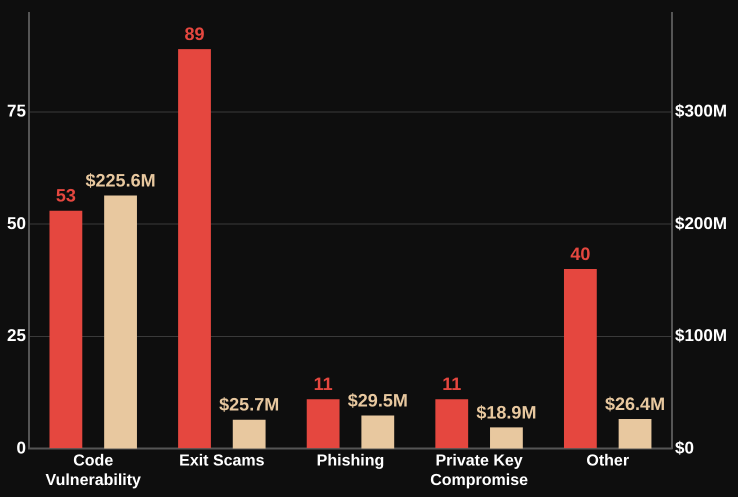 The height and width of the screenshot is (497, 738). I want to click on data-label: $25.7M, so click(249, 404).